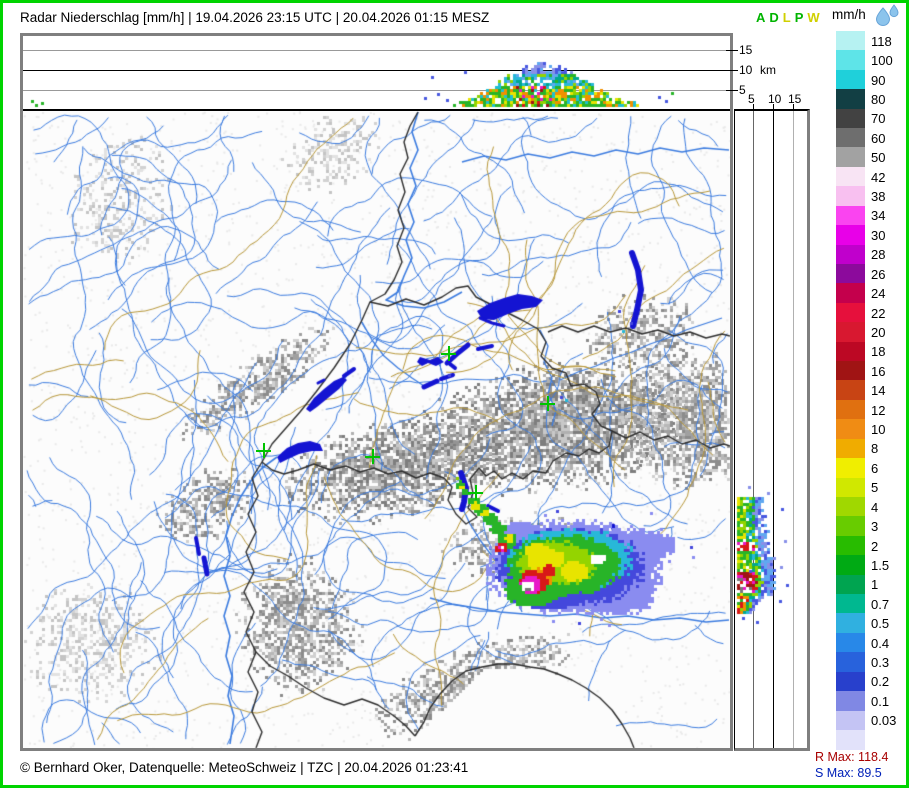 The image size is (909, 788). Describe the element at coordinates (878, 410) in the screenshot. I see `scale-label-12: 12` at that location.